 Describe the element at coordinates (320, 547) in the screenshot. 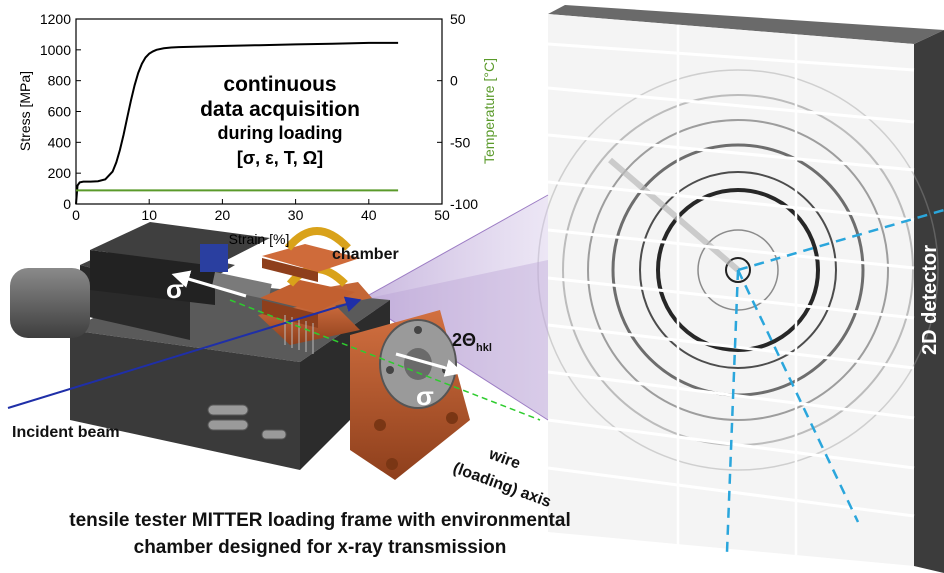

I see `caption-line-2: chamber designed for x-ray transmission` at that location.